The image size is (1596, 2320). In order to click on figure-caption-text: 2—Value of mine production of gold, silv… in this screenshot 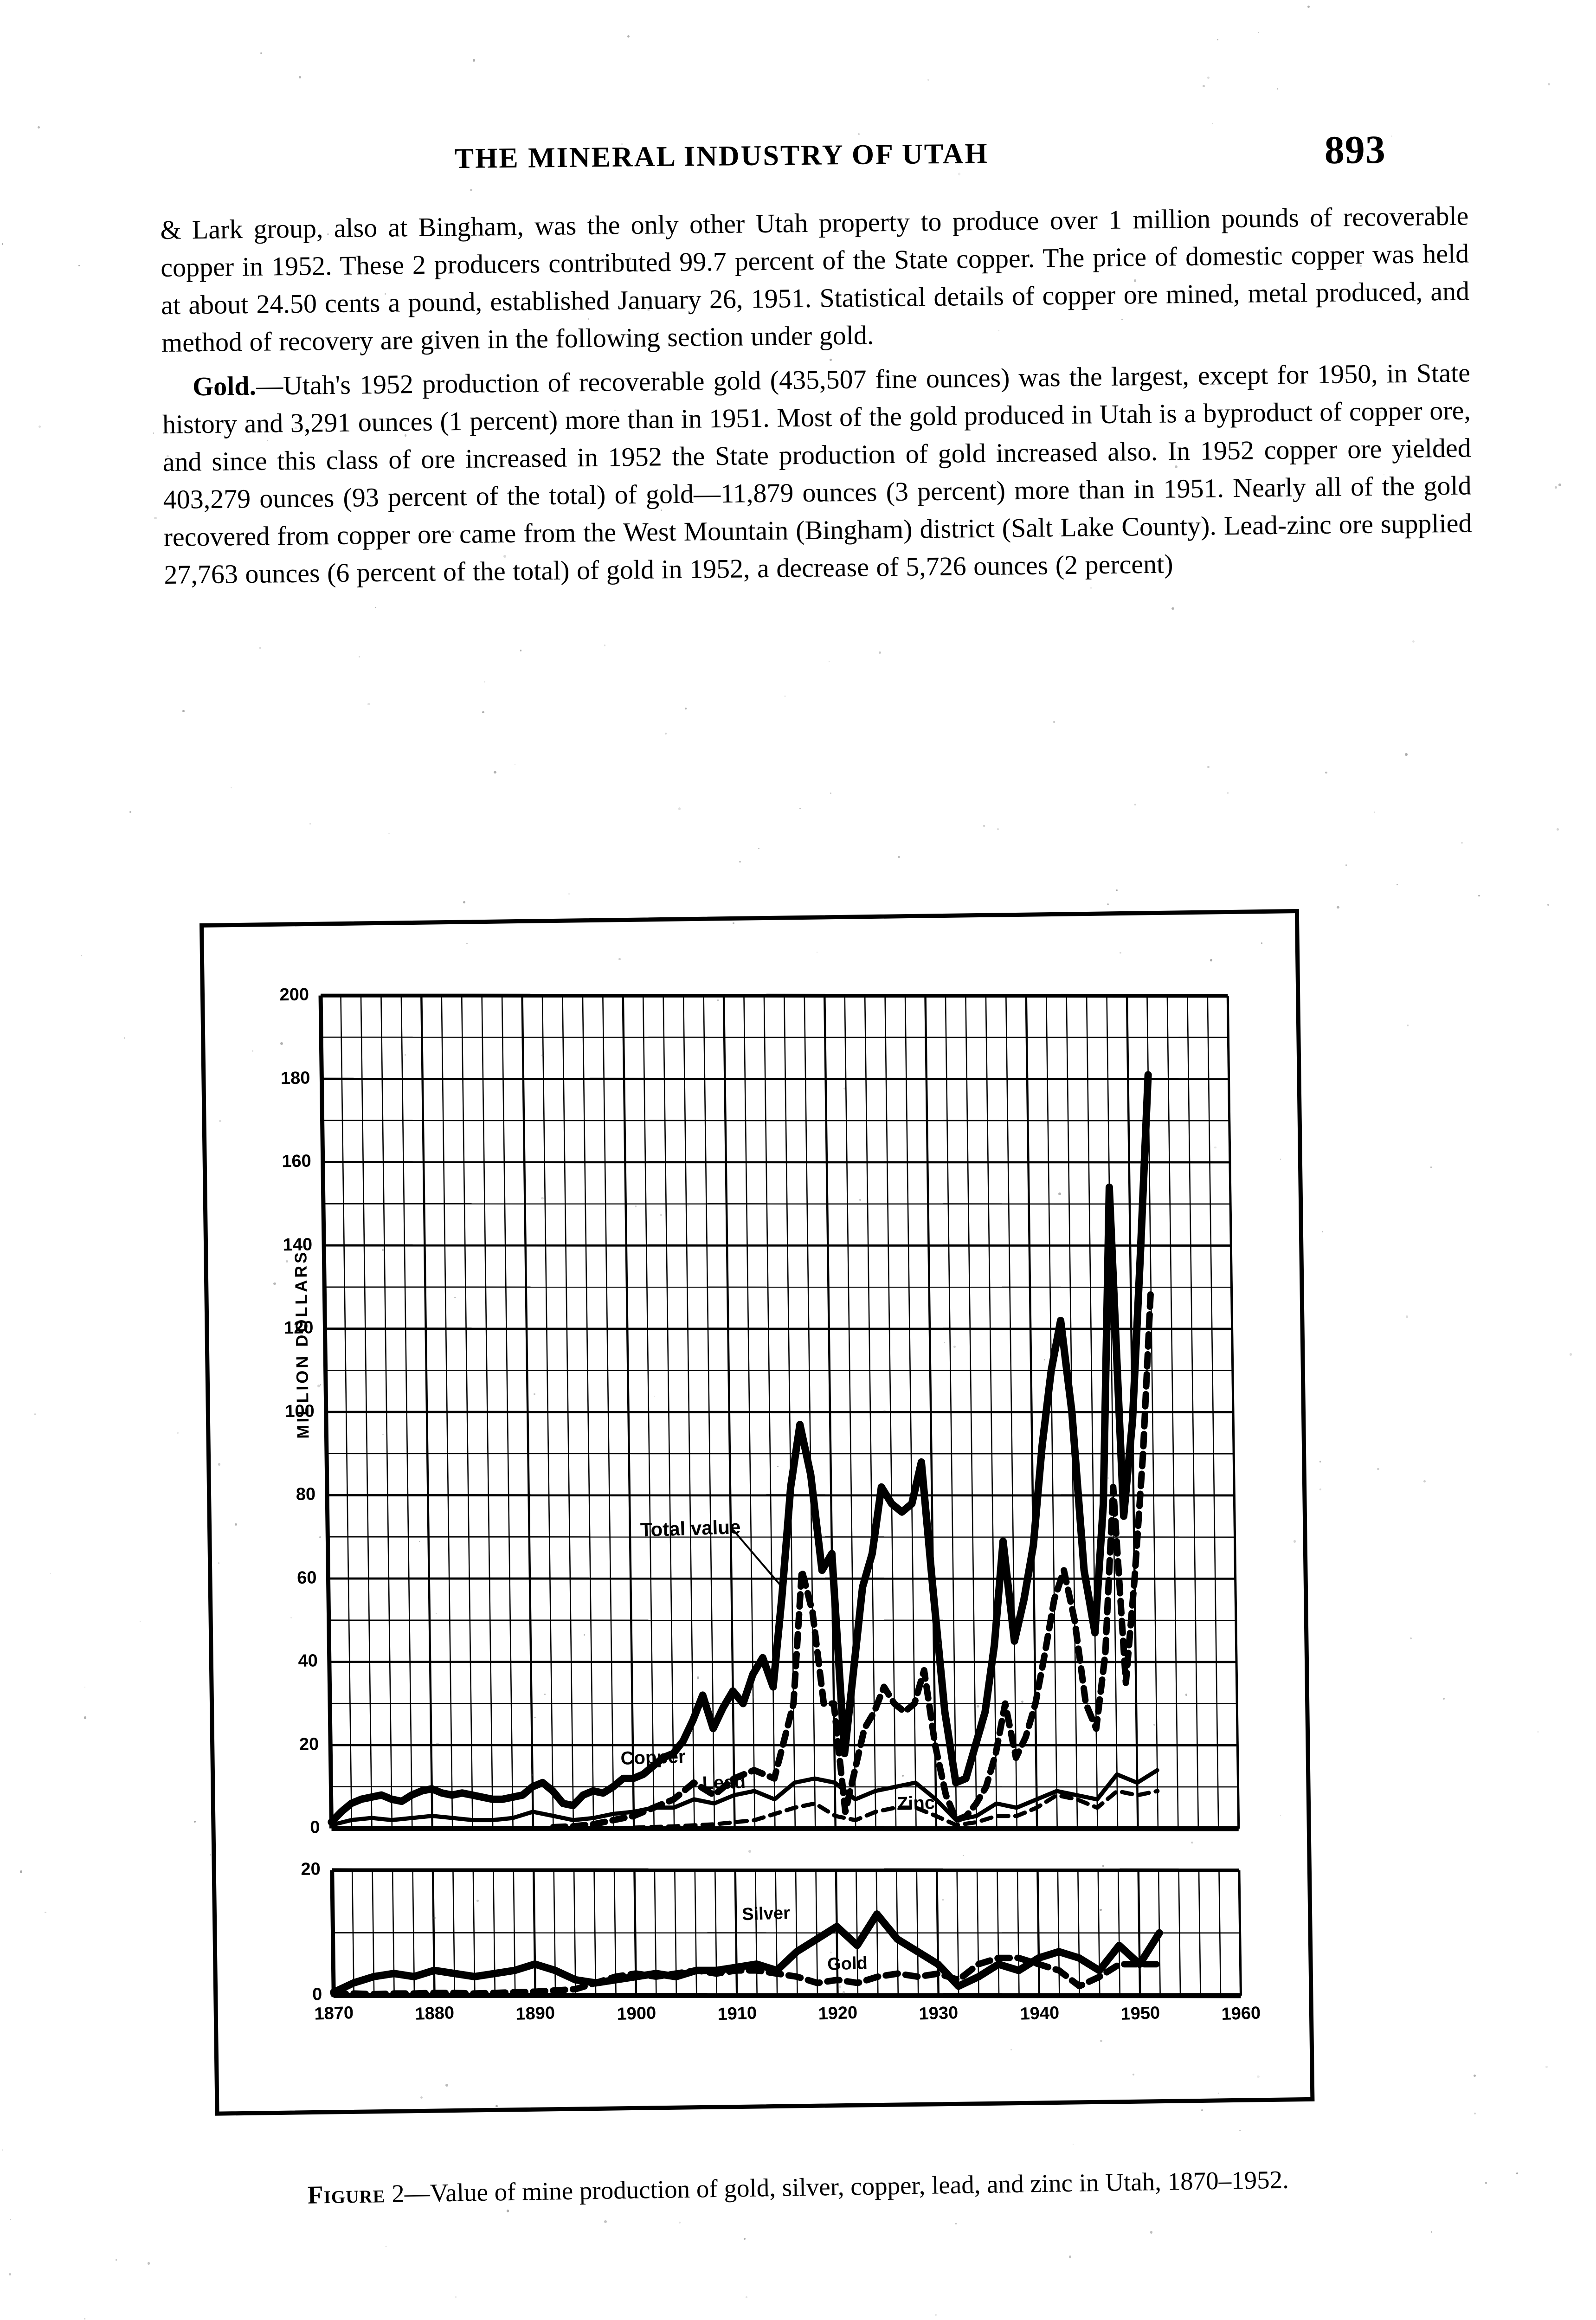, I will do `click(837, 2187)`.